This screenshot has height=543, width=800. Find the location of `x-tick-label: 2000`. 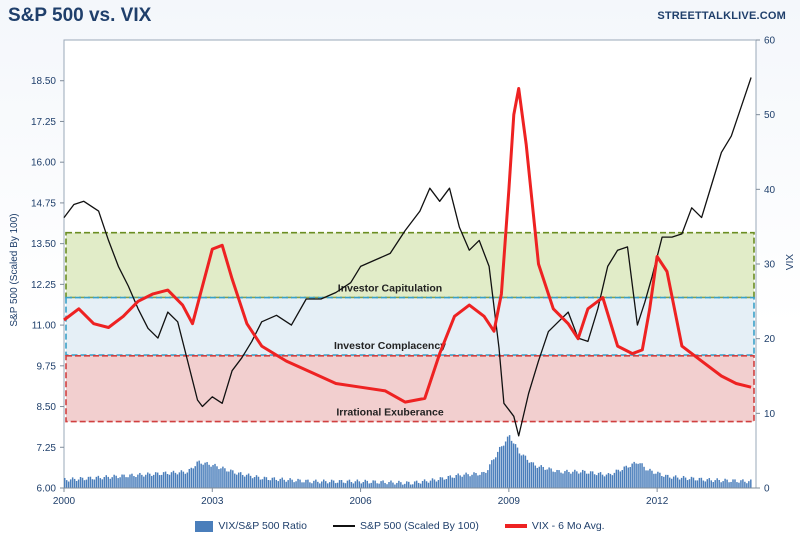

x-tick-label: 2000 is located at coordinates (64, 501).